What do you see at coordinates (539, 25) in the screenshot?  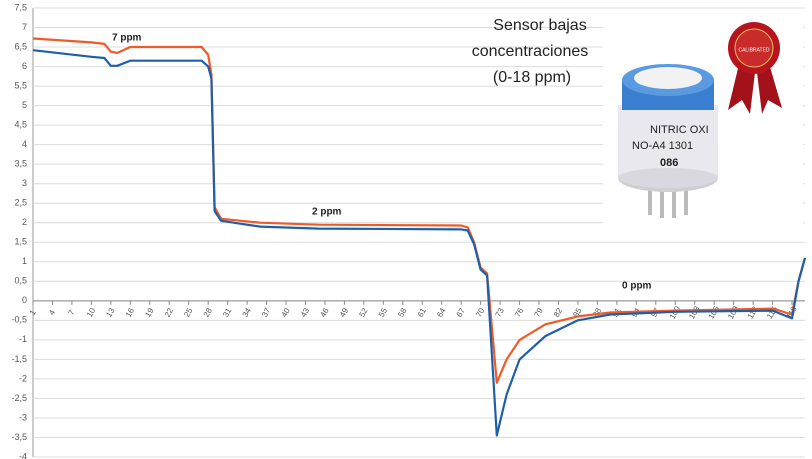 I see `caption: Sensor bajas` at bounding box center [539, 25].